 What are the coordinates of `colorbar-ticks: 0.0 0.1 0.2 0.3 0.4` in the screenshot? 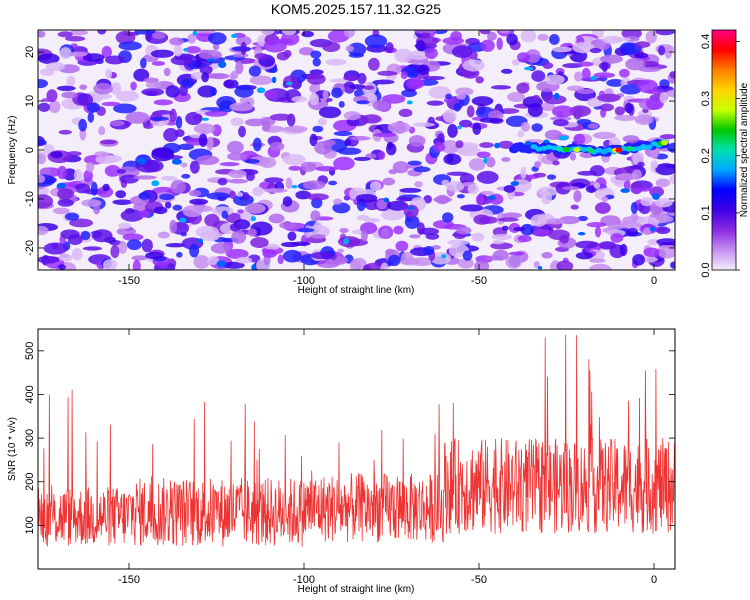 It's located at (720, 156).